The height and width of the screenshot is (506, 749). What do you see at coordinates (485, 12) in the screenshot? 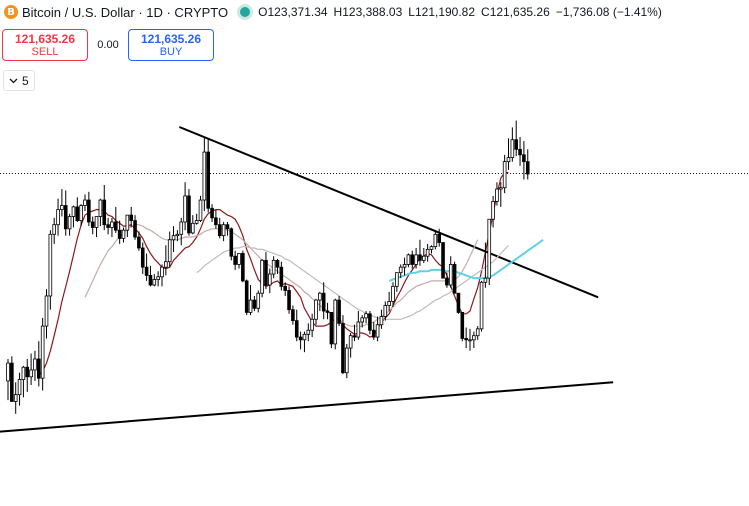
I see `close-label: C` at bounding box center [485, 12].